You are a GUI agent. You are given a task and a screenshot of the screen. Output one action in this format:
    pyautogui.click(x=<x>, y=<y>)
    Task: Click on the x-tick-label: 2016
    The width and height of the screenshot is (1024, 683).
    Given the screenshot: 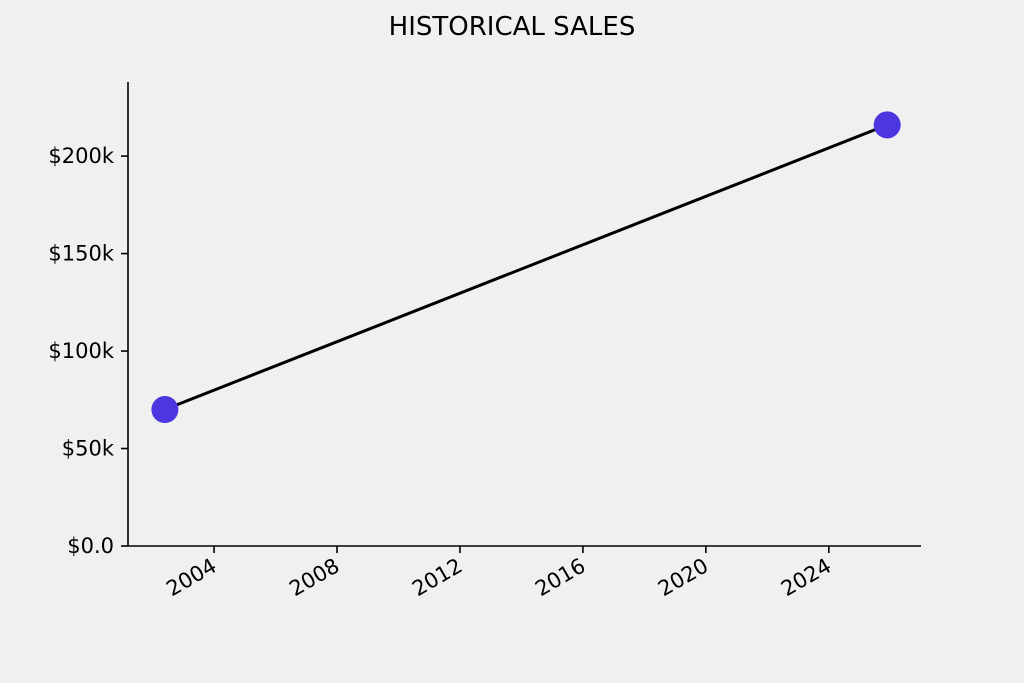 What is the action you would take?
    pyautogui.click(x=560, y=578)
    